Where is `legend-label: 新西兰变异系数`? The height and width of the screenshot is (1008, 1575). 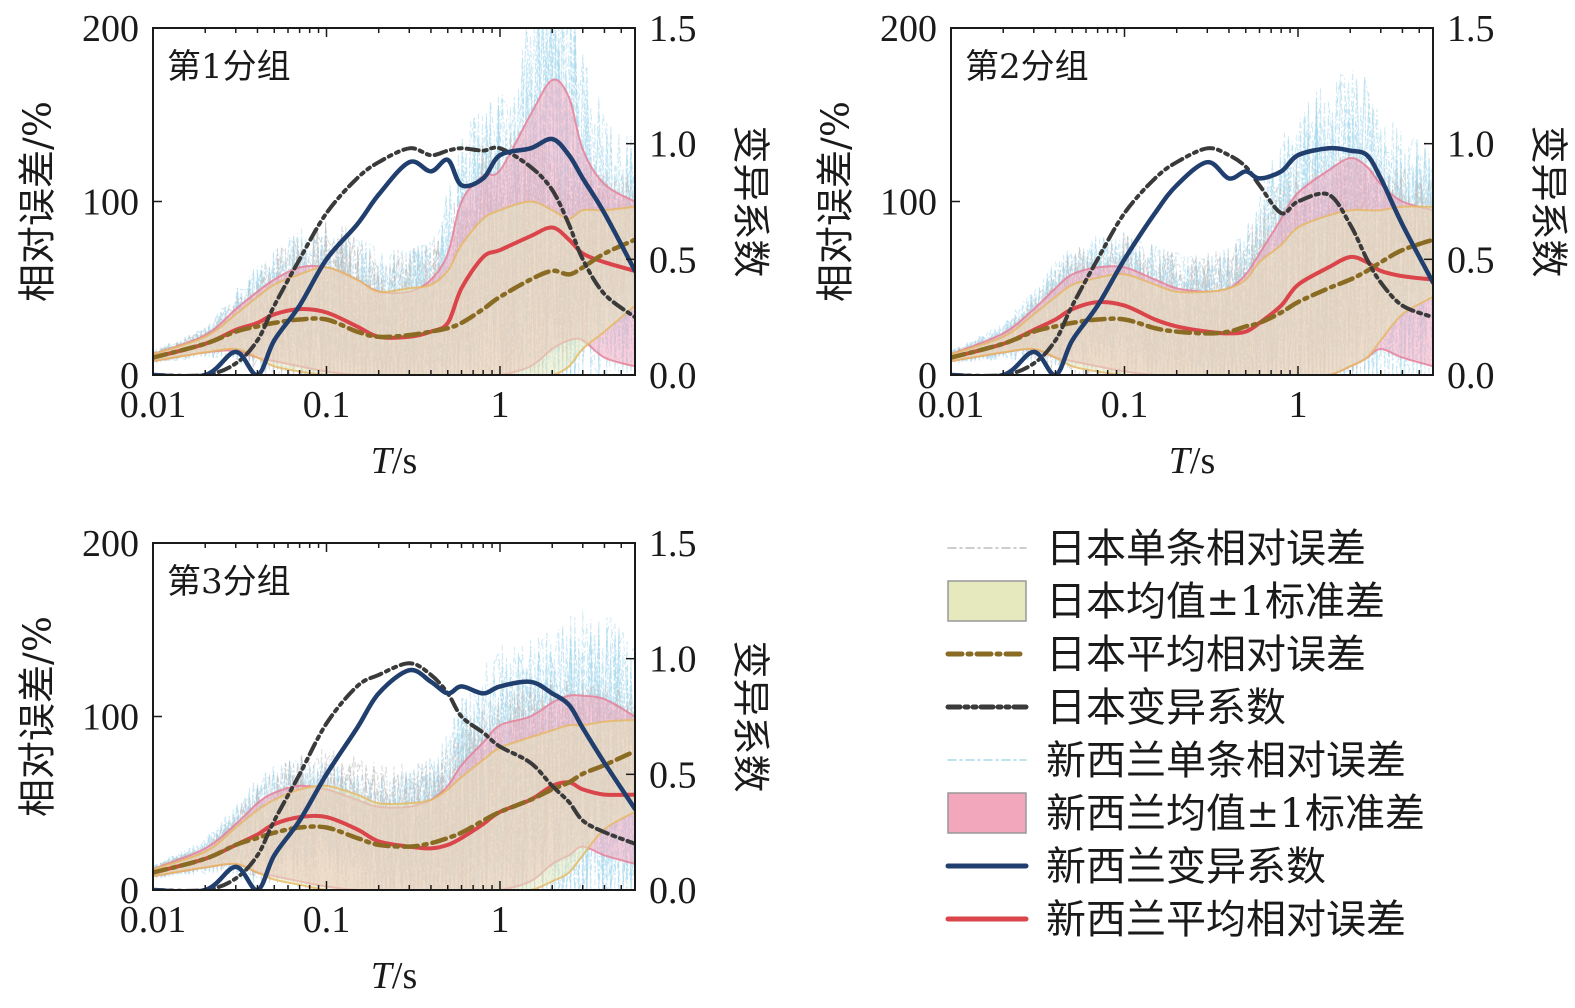 legend-label: 新西兰变异系数 is located at coordinates (1186, 867).